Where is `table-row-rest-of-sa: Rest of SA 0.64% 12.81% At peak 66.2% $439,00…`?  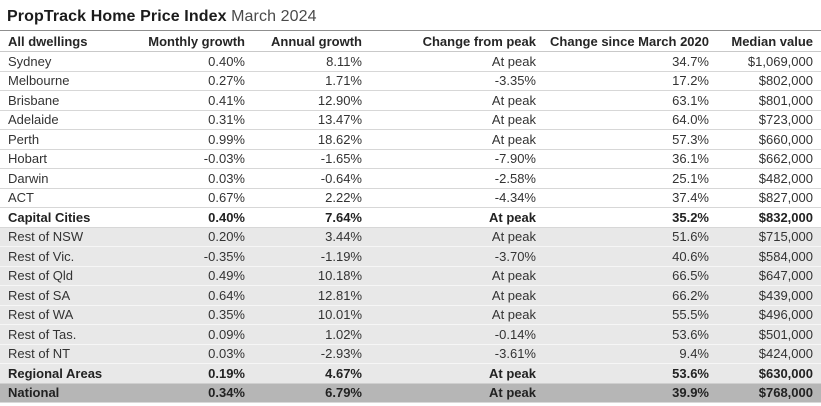 table-row-rest-of-sa: Rest of SA 0.64% 12.81% At peak 66.2% $439,00… is located at coordinates (410, 295).